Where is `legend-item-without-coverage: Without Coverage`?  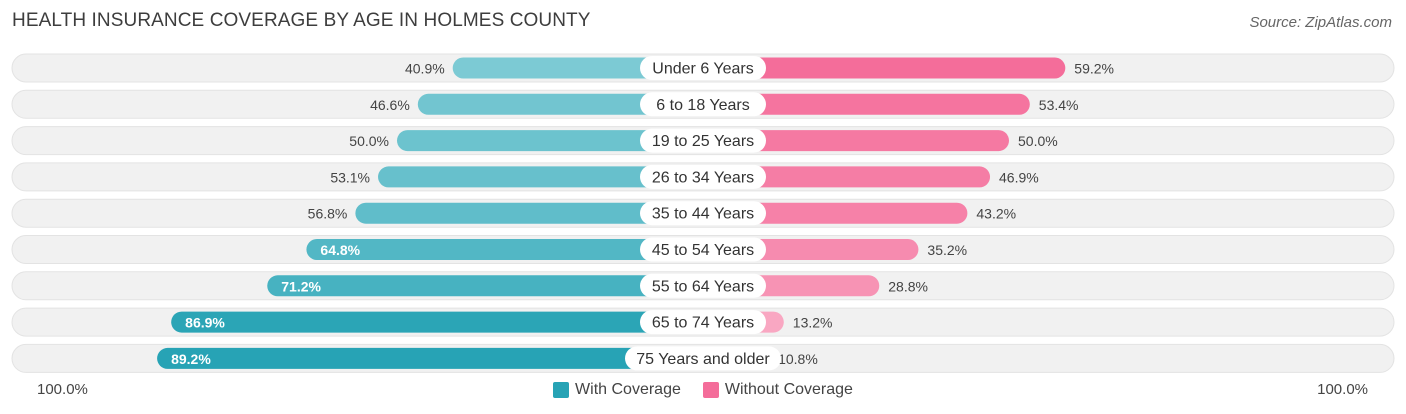 legend-item-without-coverage: Without Coverage is located at coordinates (777, 390).